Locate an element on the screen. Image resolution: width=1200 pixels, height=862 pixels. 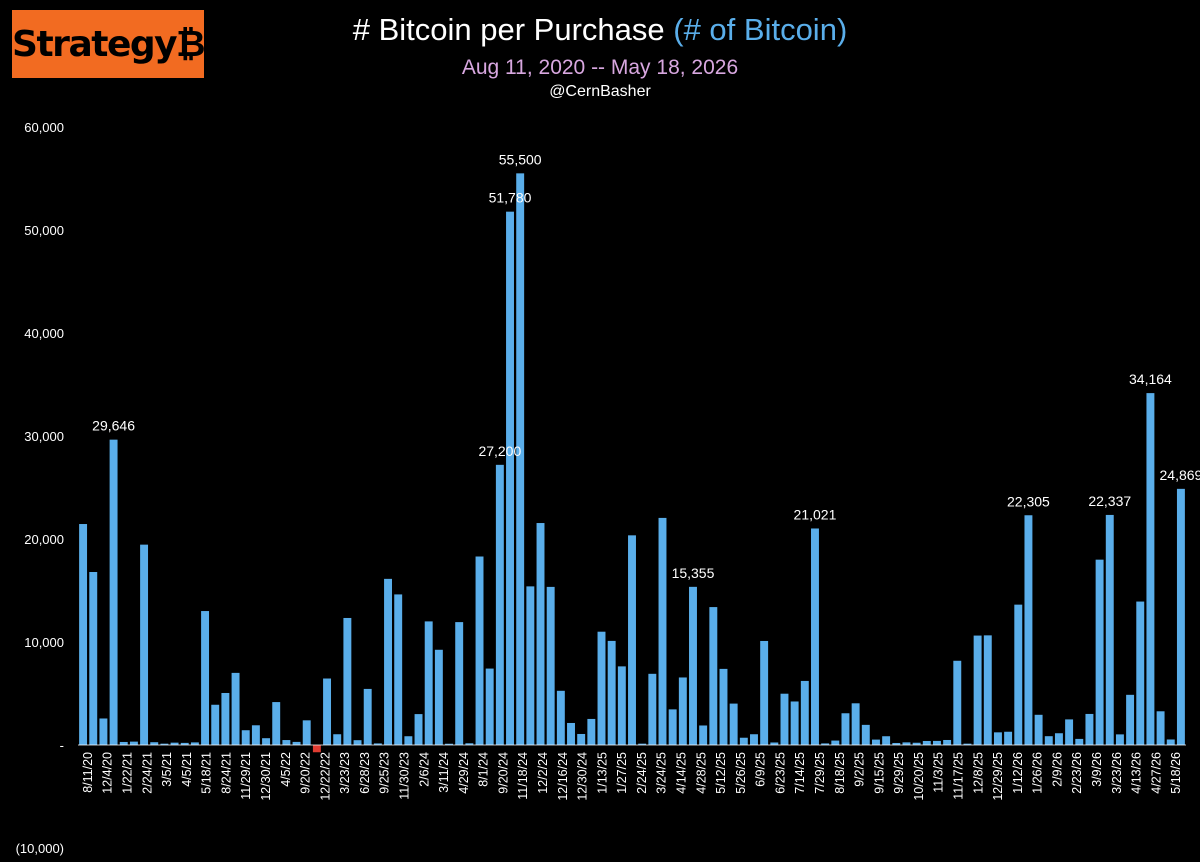
logo-text: Strategy₿ is located at coordinates (108, 44).